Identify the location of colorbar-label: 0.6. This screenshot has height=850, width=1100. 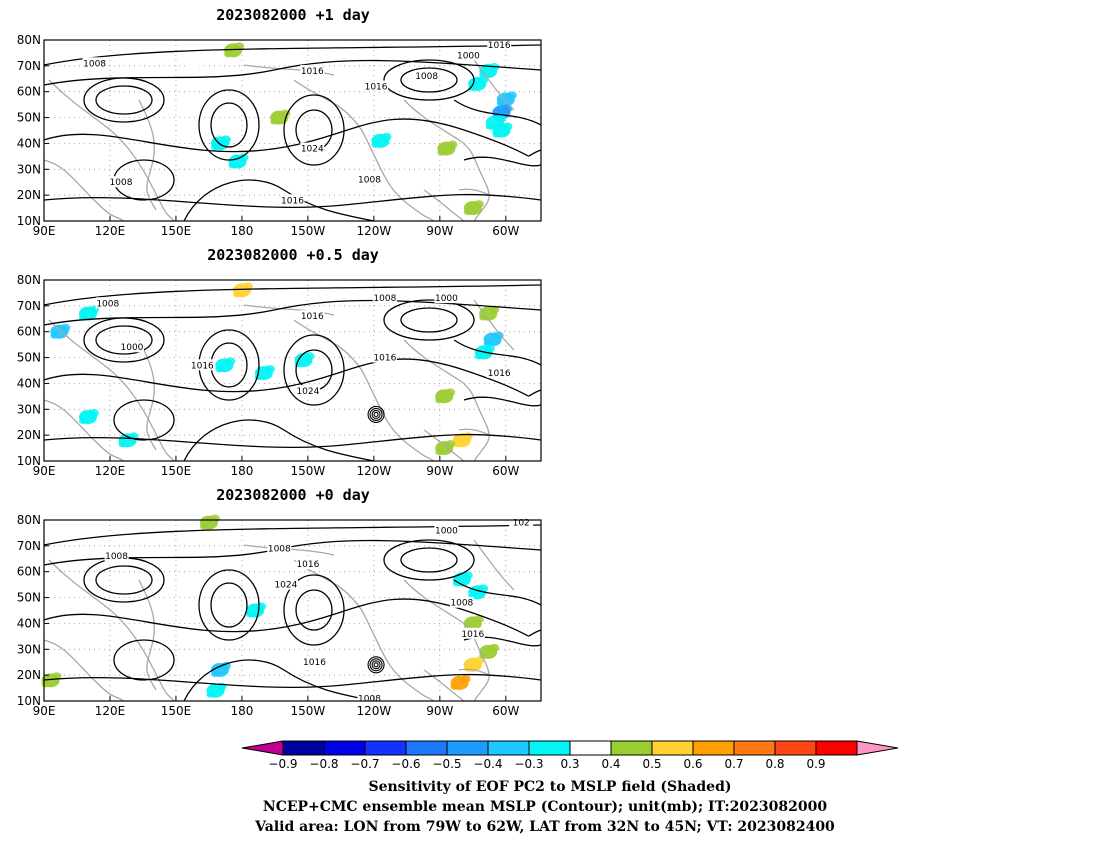
(692, 764).